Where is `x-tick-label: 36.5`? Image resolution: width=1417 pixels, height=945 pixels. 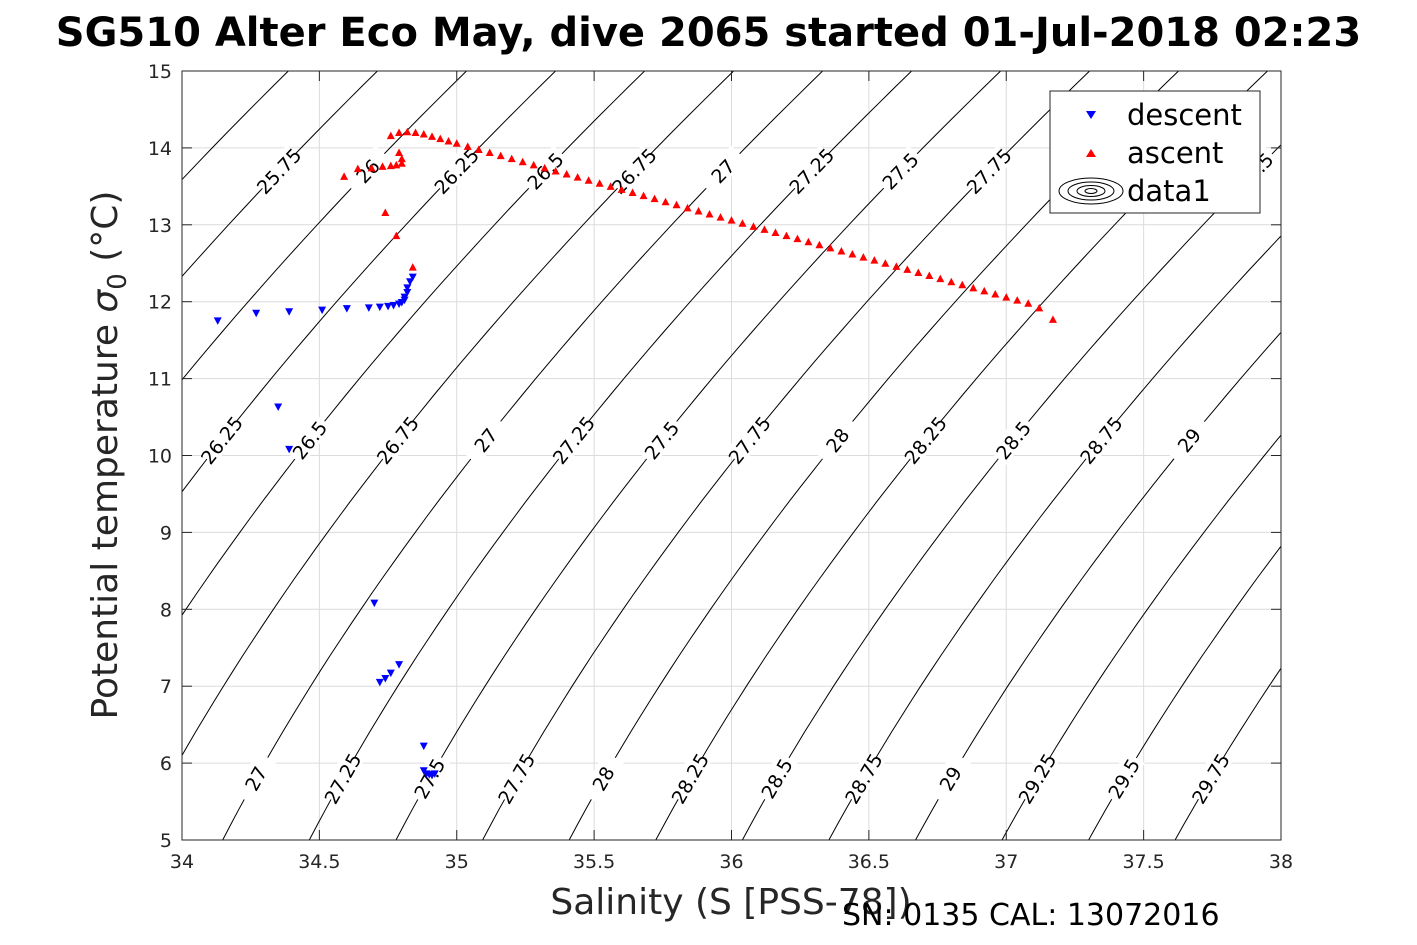 x-tick-label: 36.5 is located at coordinates (869, 862).